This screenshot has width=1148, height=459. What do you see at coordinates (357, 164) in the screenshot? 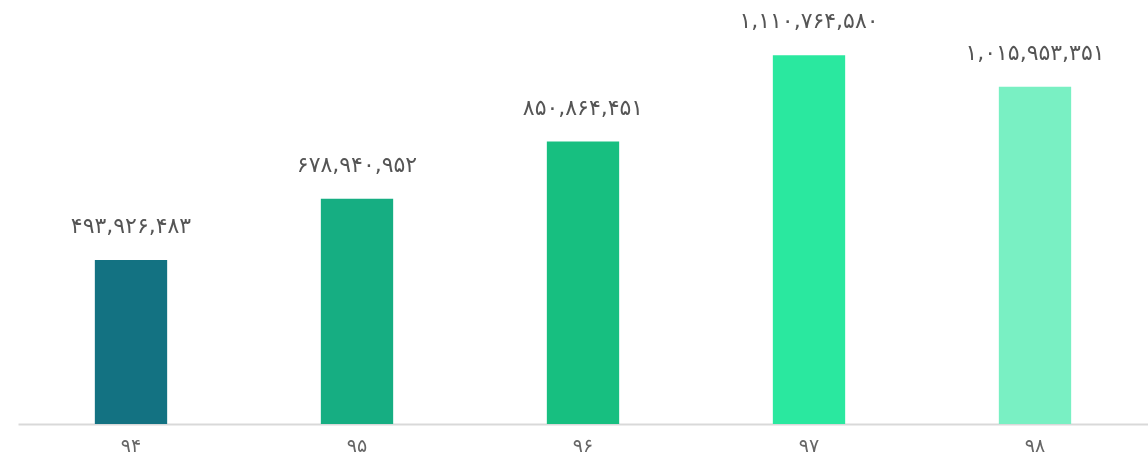
I see `data-label: ۶۷۸,۹۴۰,۹۵۲` at bounding box center [357, 164].